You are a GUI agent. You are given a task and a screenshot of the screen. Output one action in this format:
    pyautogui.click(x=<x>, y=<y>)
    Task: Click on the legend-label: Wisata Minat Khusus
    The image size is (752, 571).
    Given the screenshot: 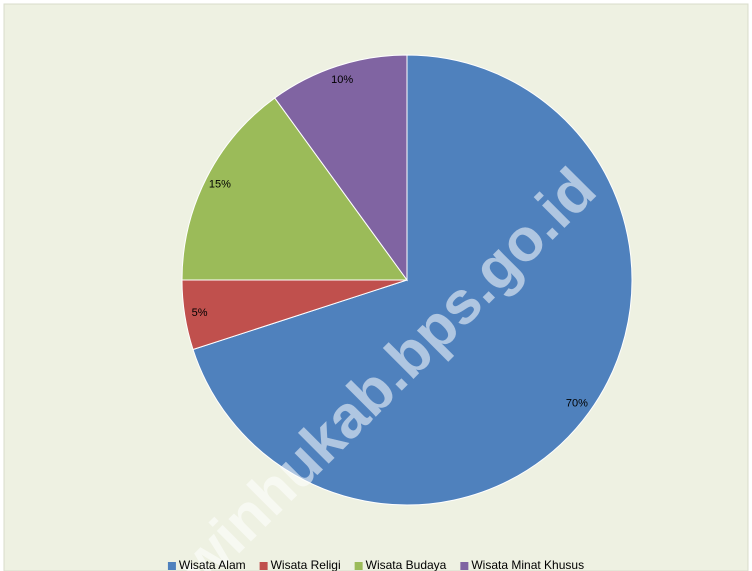 What is the action you would take?
    pyautogui.click(x=527, y=564)
    